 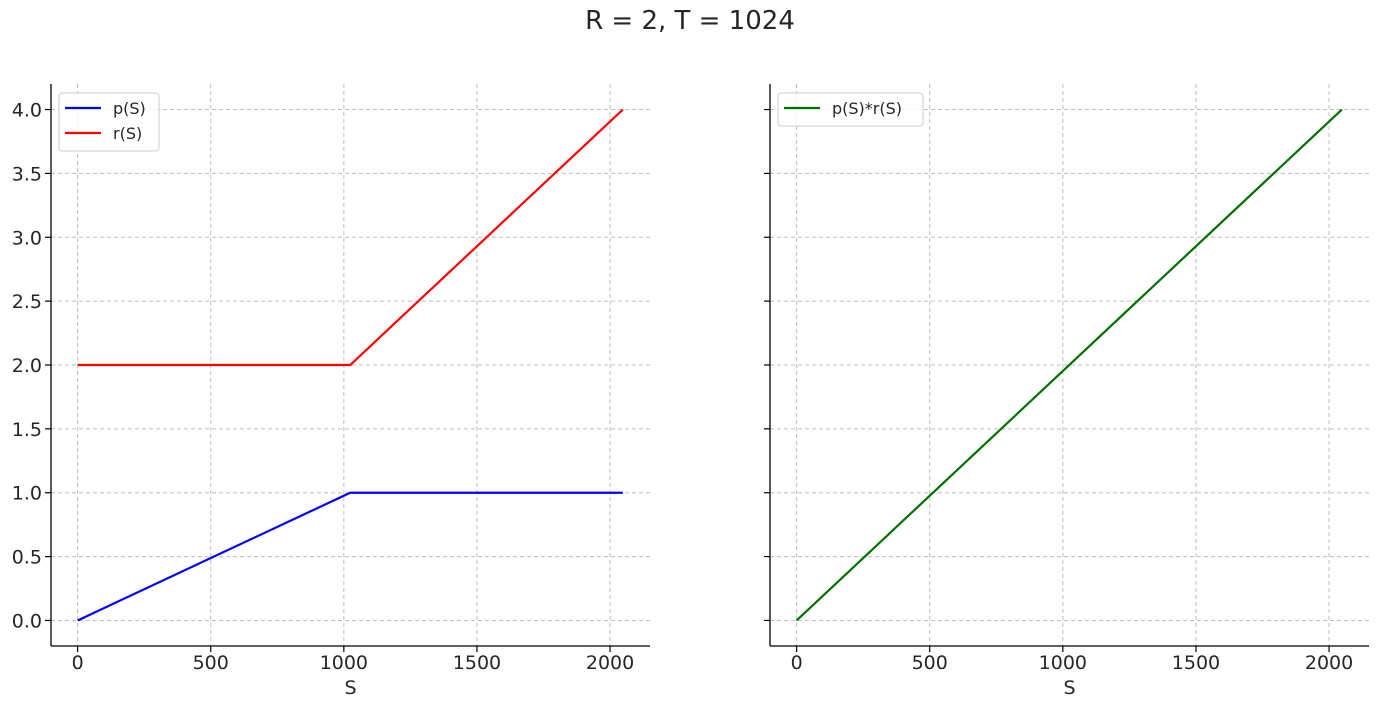 I want to click on y-tick-label: 1.5, so click(x=27, y=430).